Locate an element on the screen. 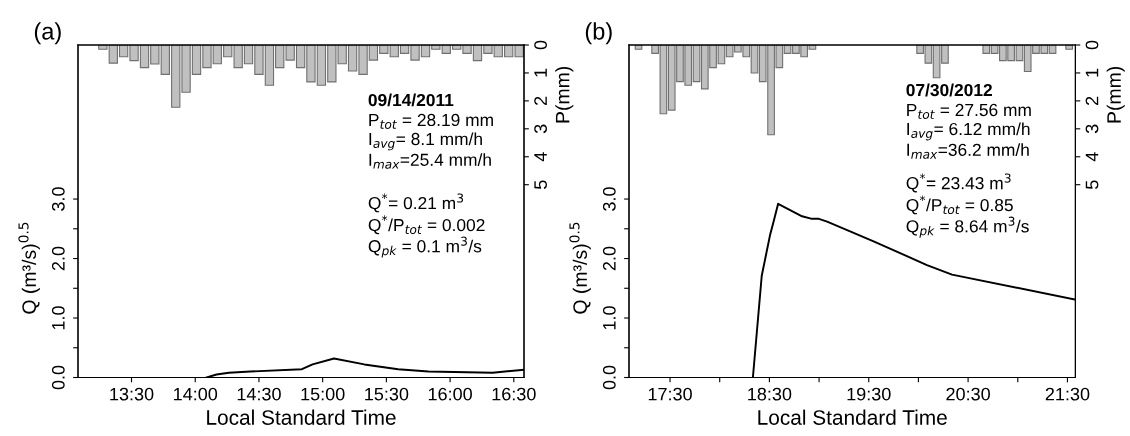  annotation: Q$_{pk}$ = 0.1 m$^{3}$/s is located at coordinates (425, 247).